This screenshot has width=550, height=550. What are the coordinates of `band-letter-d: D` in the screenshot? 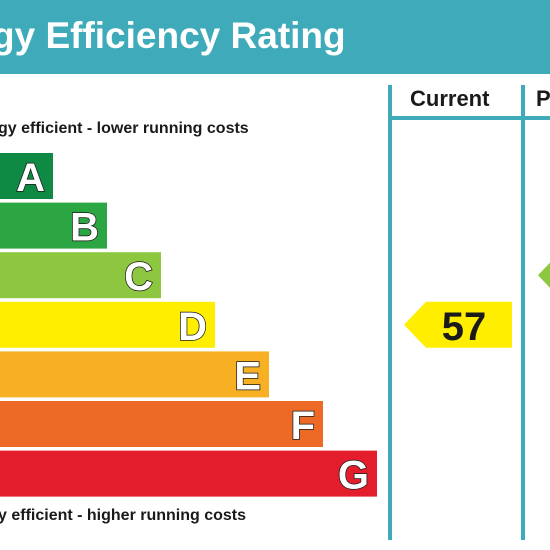 It's located at (192, 327).